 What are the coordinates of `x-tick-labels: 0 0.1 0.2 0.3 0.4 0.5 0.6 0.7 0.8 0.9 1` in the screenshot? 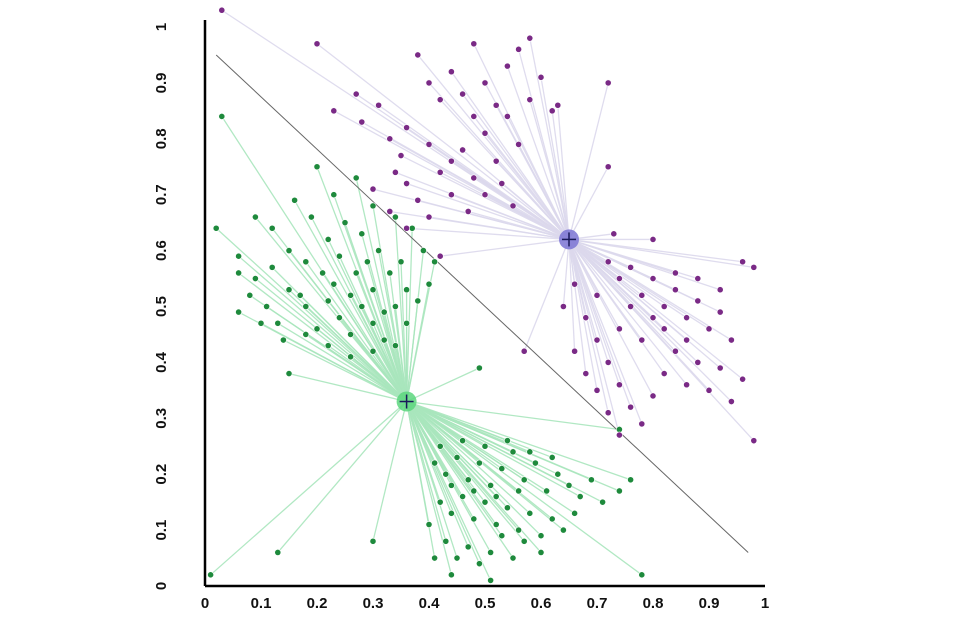 It's located at (485, 603).